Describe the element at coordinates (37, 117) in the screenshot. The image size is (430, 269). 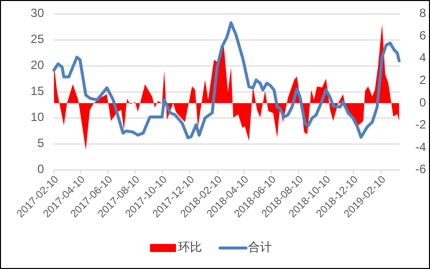
I see `y-tick-label: 10` at that location.